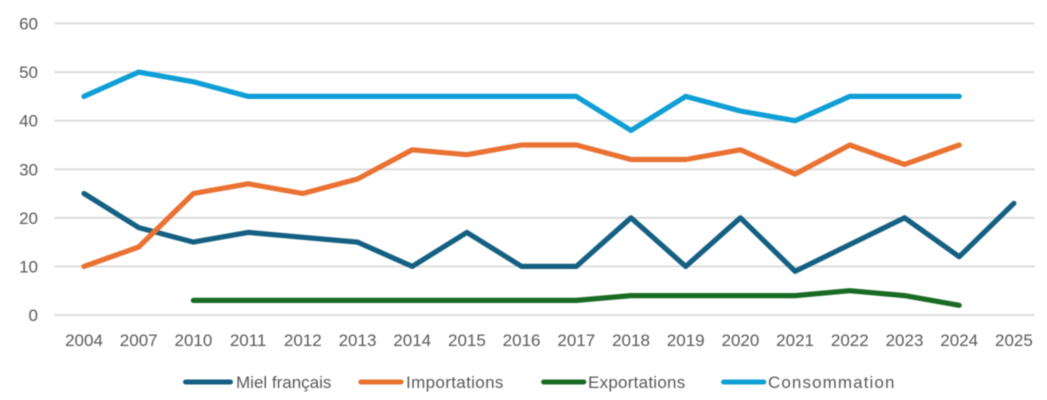 This screenshot has height=400, width=1047. I want to click on svg-text: 2010, so click(193, 340).